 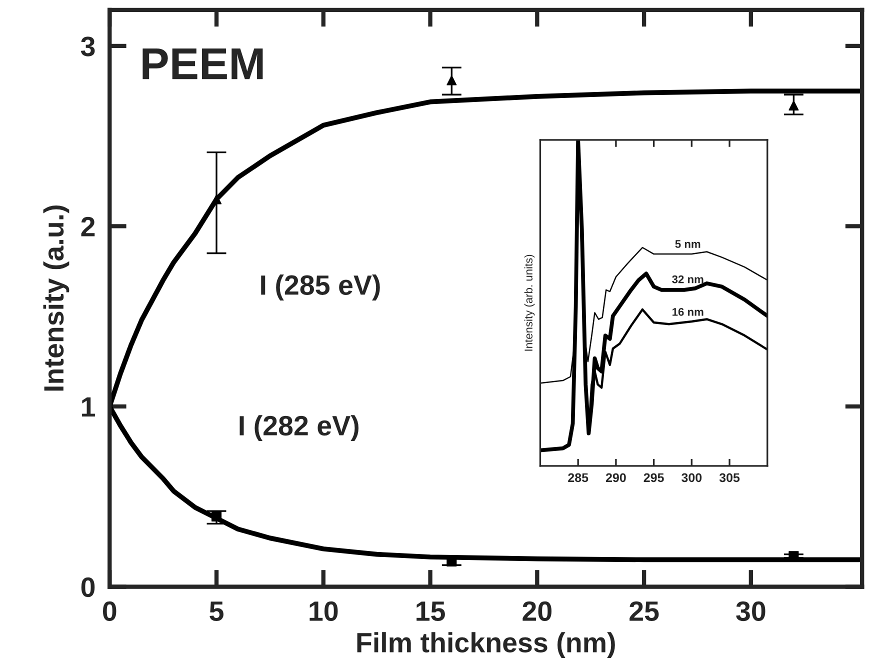 What do you see at coordinates (537, 611) in the screenshot?
I see `x-tick-label: 20` at bounding box center [537, 611].